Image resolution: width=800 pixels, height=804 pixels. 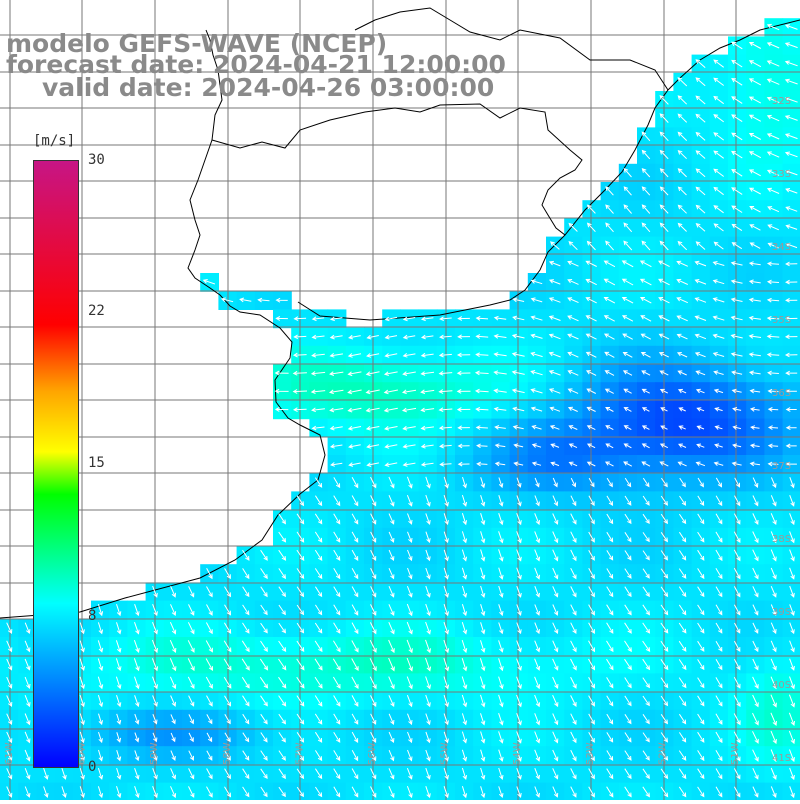 What do you see at coordinates (268, 87) in the screenshot?
I see `valid-date: valid date: 2024-04-26 03:00:00` at bounding box center [268, 87].